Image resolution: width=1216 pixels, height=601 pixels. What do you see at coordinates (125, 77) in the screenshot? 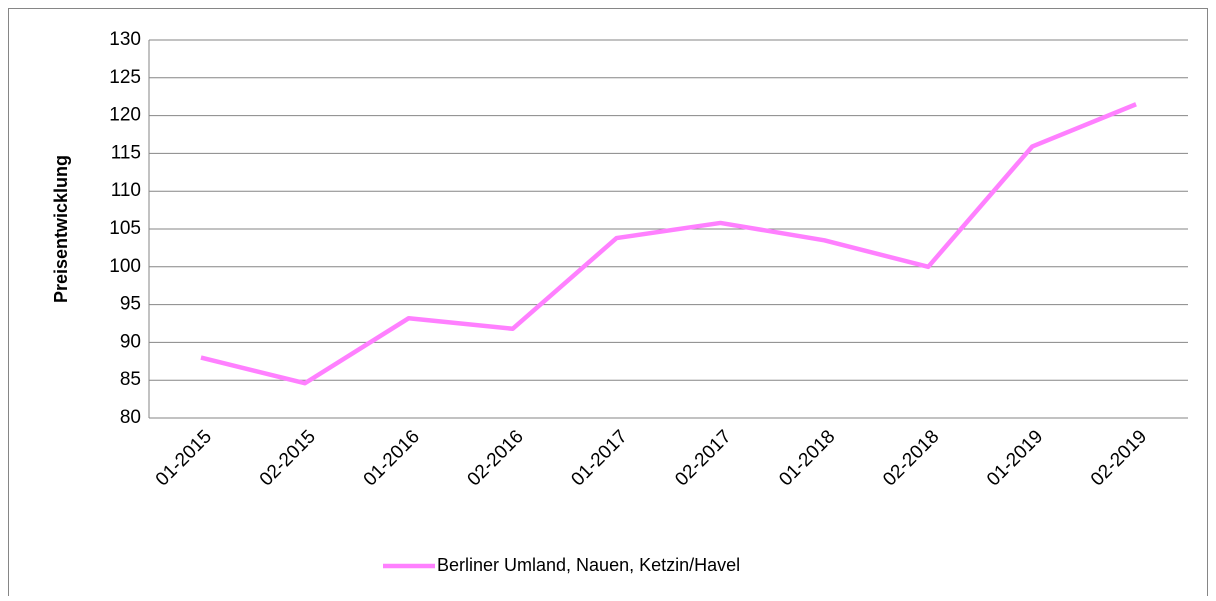
I see `y-tick-label: 125` at bounding box center [125, 77].